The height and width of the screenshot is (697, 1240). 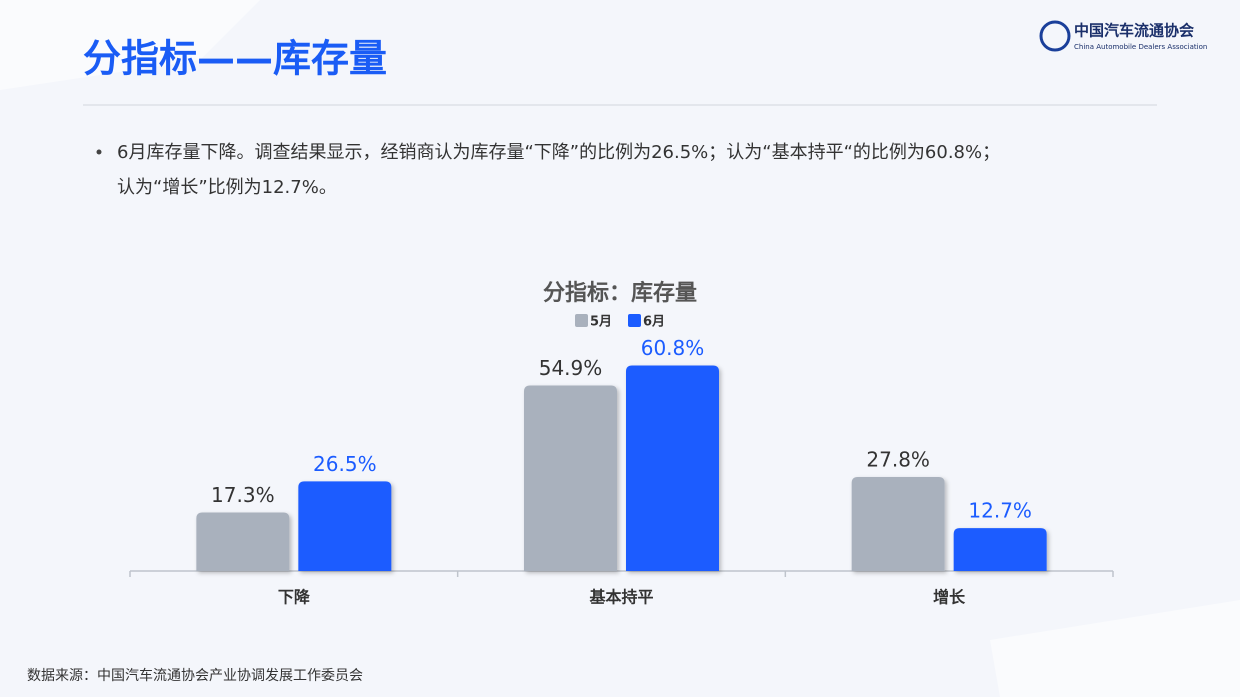 What do you see at coordinates (654, 322) in the screenshot?
I see `legend-label: 6月` at bounding box center [654, 322].